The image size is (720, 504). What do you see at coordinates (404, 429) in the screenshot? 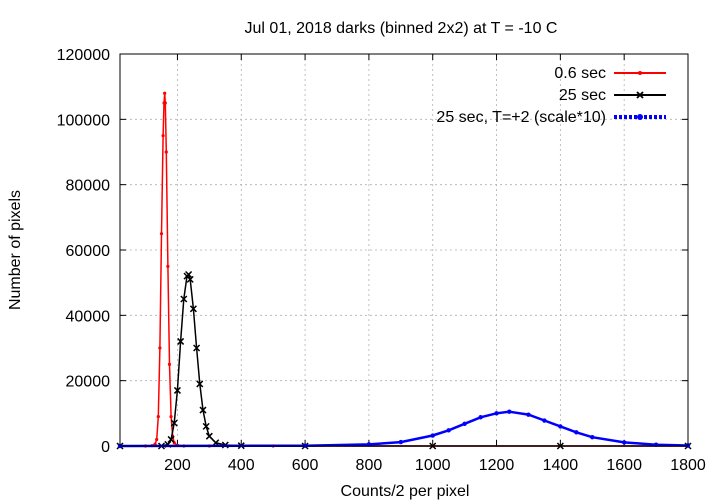
I see `series-line` at bounding box center [404, 429].